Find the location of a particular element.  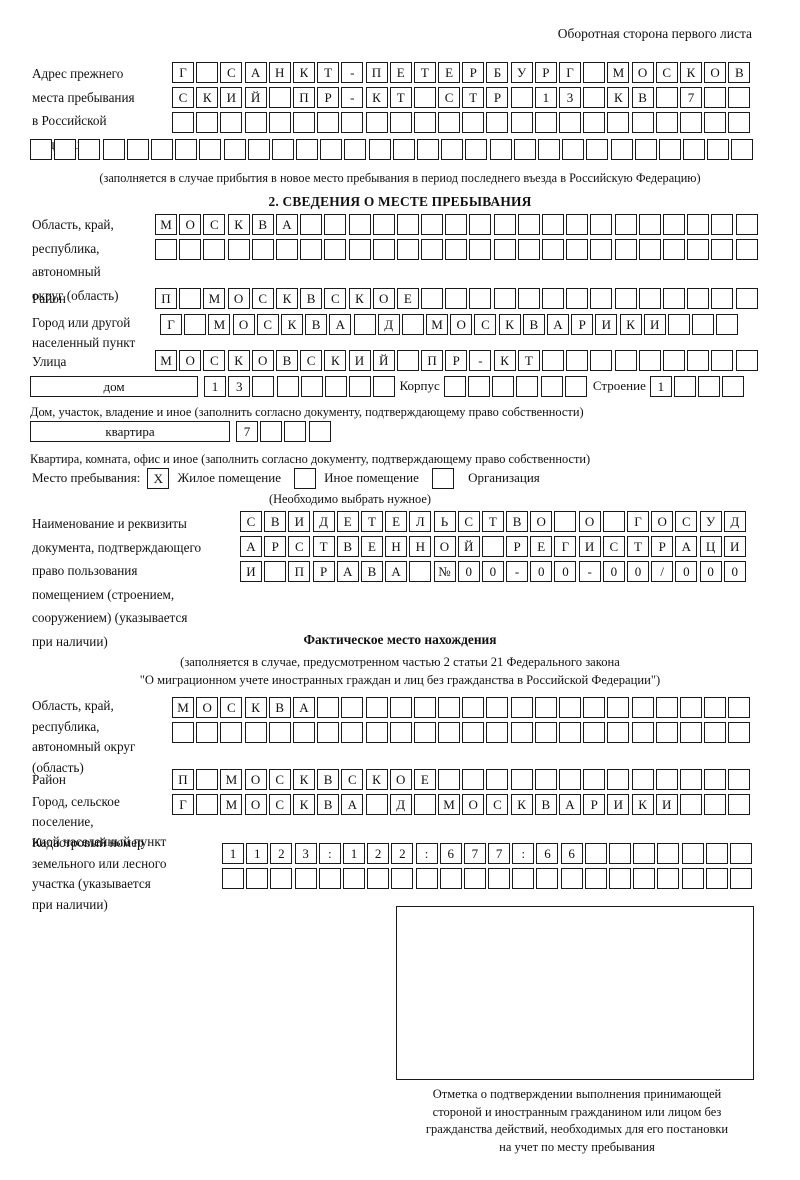

ulica-row-cell-1: М is located at coordinates (166, 360).